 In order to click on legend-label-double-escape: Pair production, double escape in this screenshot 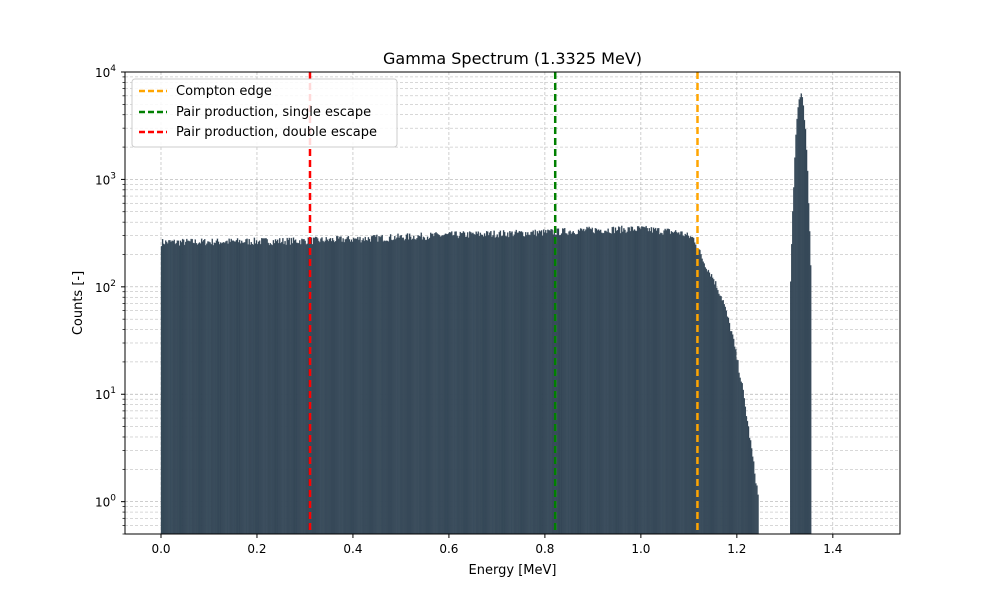, I will do `click(276, 132)`.